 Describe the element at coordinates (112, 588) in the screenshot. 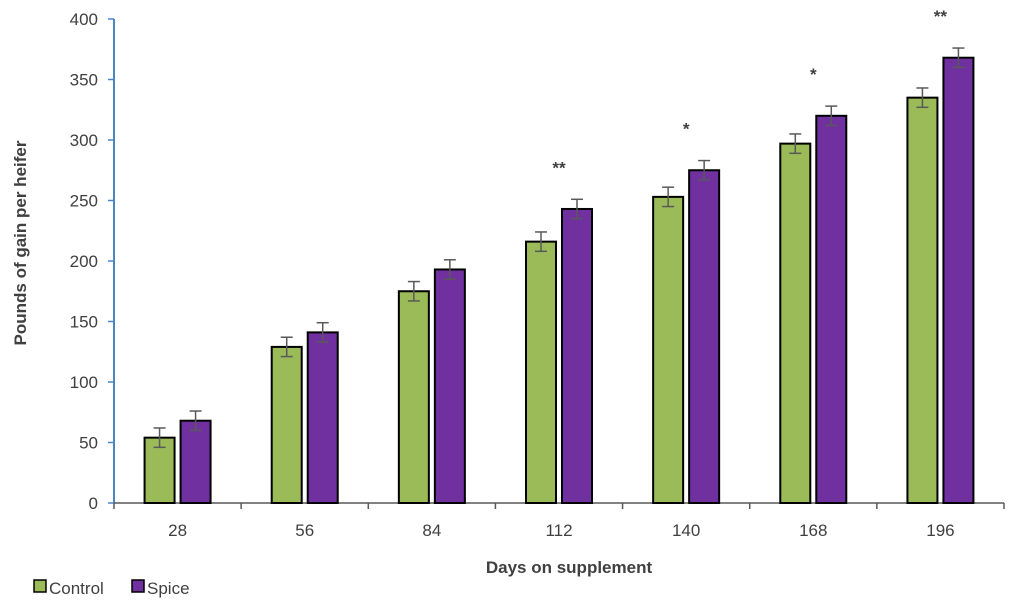

I see `legend: Control Spice` at that location.